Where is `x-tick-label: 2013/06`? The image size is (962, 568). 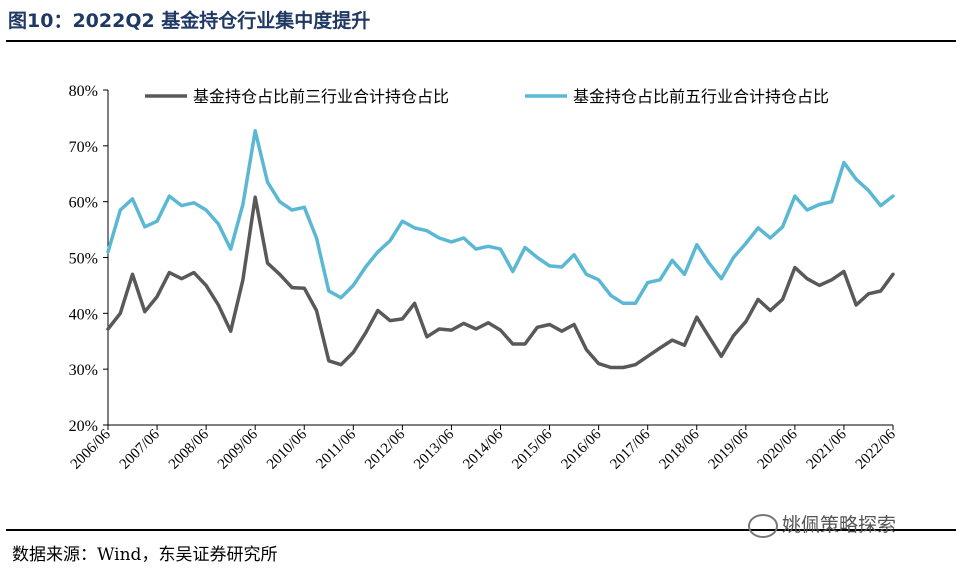
x-tick-label: 2013/06 is located at coordinates (434, 449).